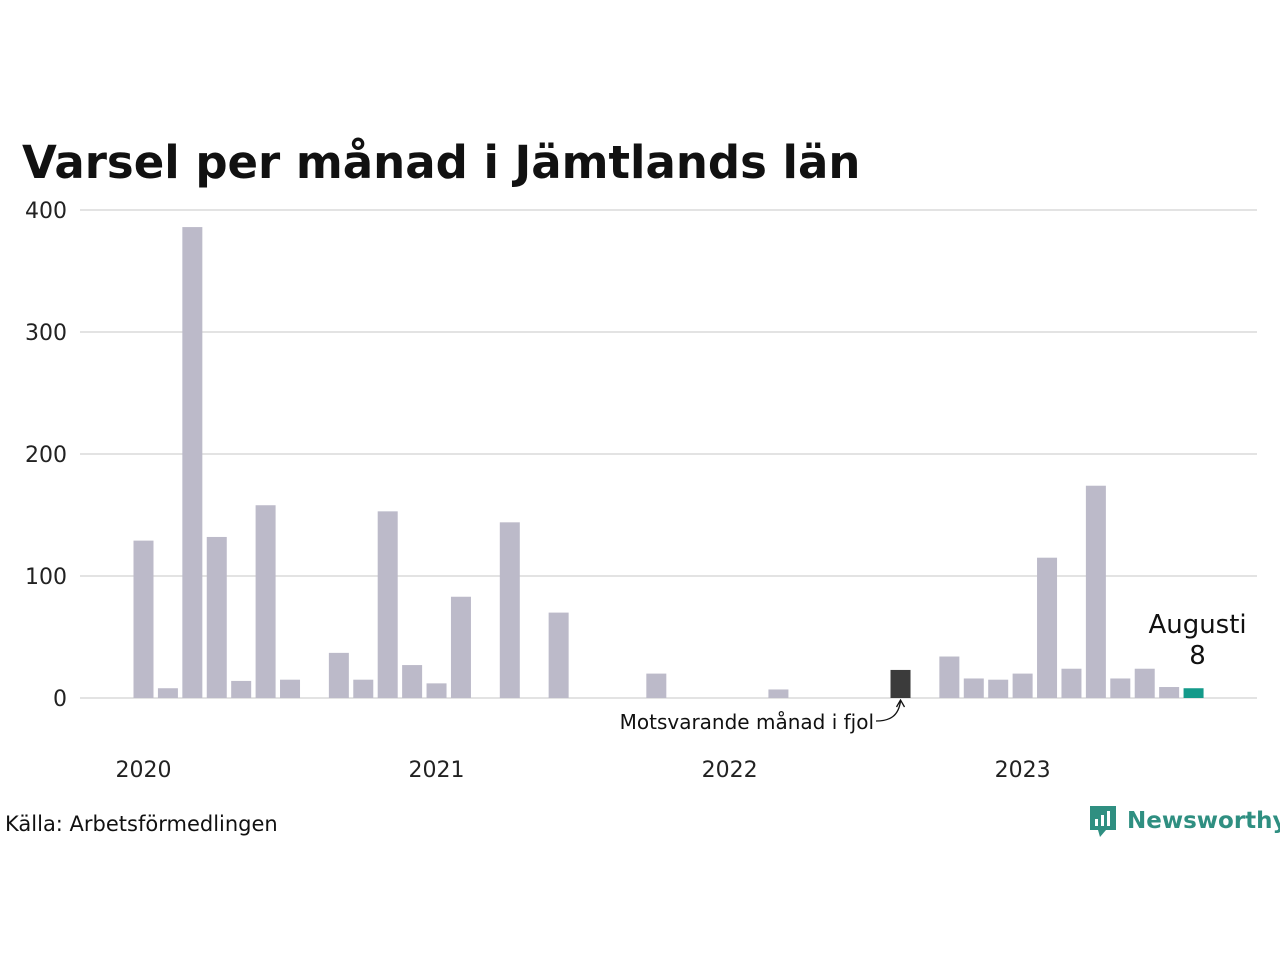 This screenshot has width=1280, height=960. Describe the element at coordinates (441, 162) in the screenshot. I see `chart-title: Varsel per månad i Jämtlands län` at that location.